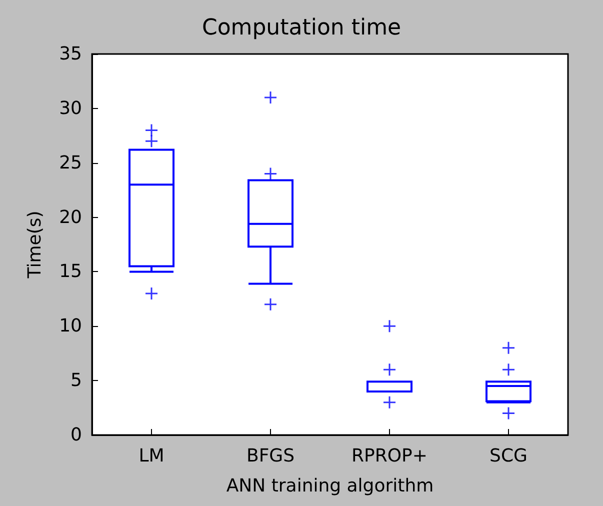 This screenshot has width=603, height=506. What do you see at coordinates (330, 486) in the screenshot?
I see `x-axis-title: ANN training algorithm` at bounding box center [330, 486].